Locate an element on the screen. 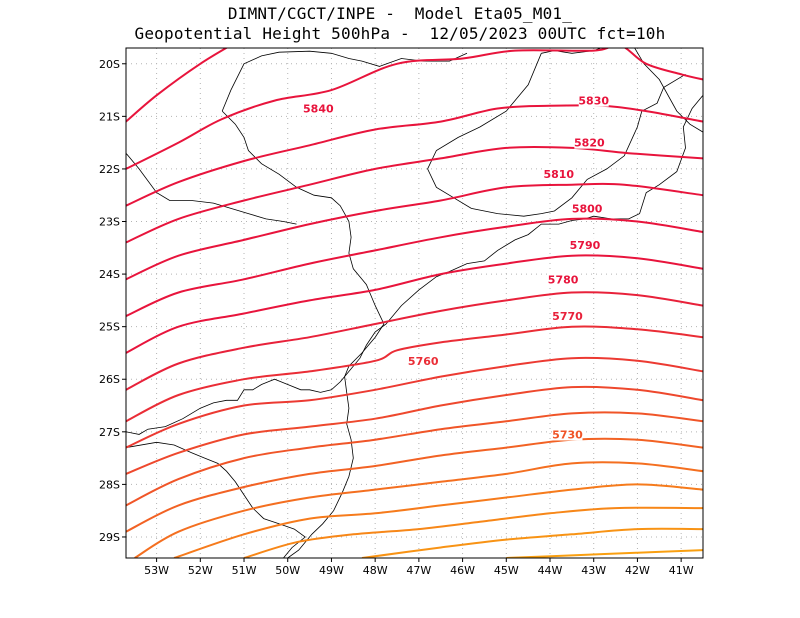 Image resolution: width=800 pixels, height=618 pixels. x-tick-label: 53W is located at coordinates (156, 570).